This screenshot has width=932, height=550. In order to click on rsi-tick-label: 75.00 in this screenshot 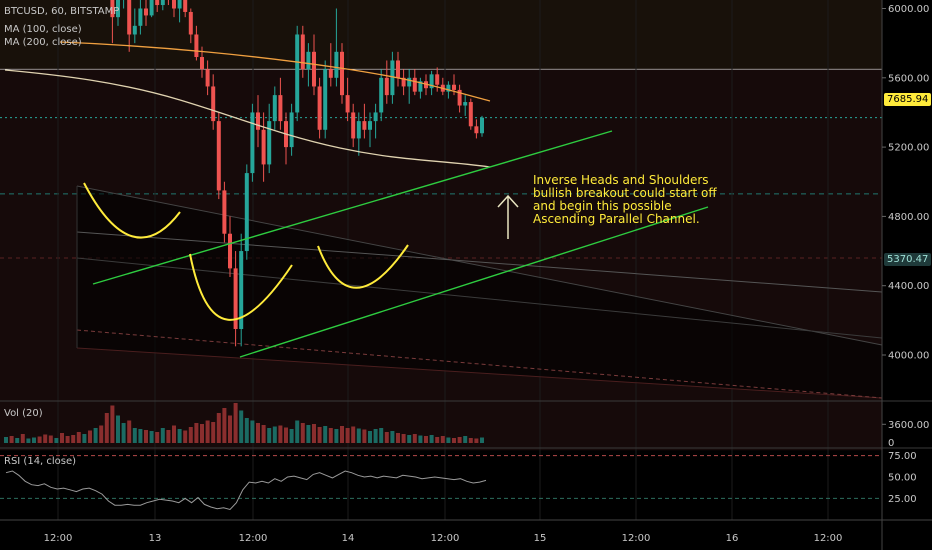, I will do `click(902, 456)`.